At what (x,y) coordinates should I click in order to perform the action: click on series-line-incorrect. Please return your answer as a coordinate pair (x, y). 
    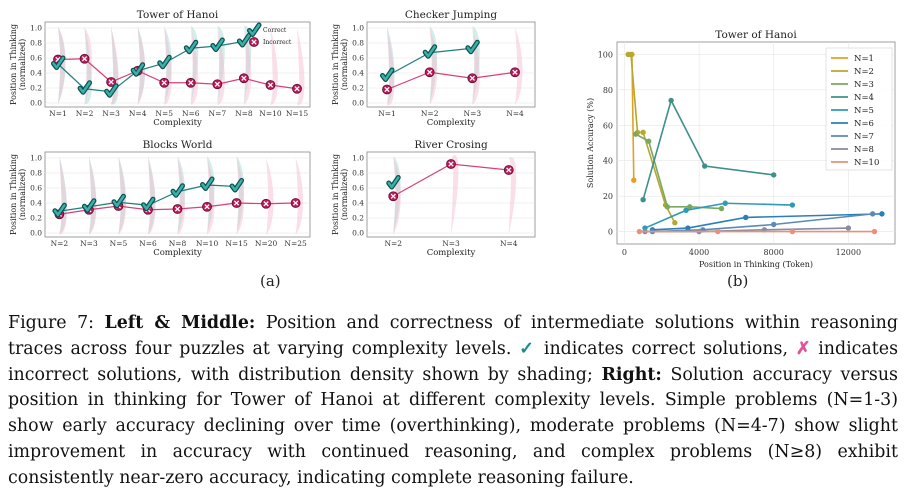
    Looking at the image, I should click on (451, 81).